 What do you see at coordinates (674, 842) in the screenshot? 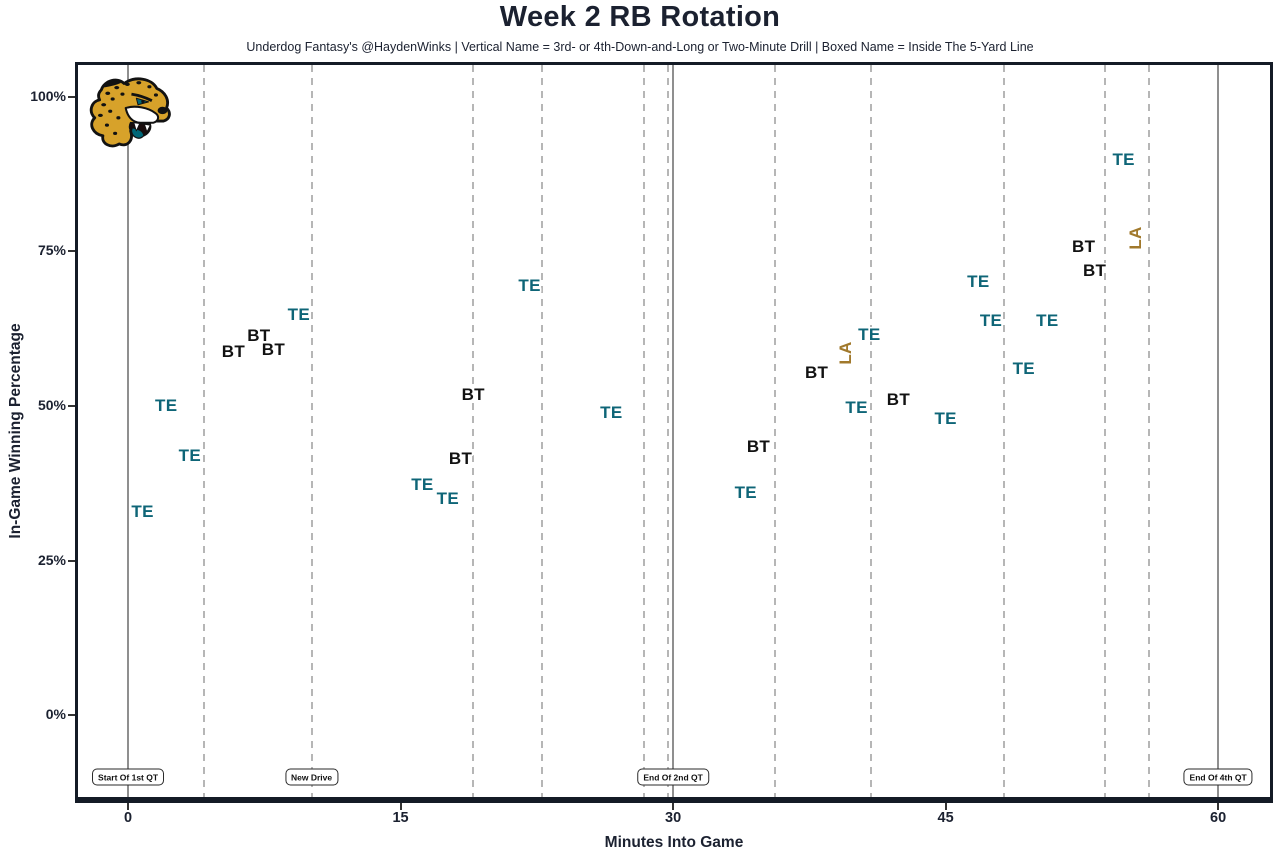
I see `x-axis-label: Minutes Into Game` at bounding box center [674, 842].